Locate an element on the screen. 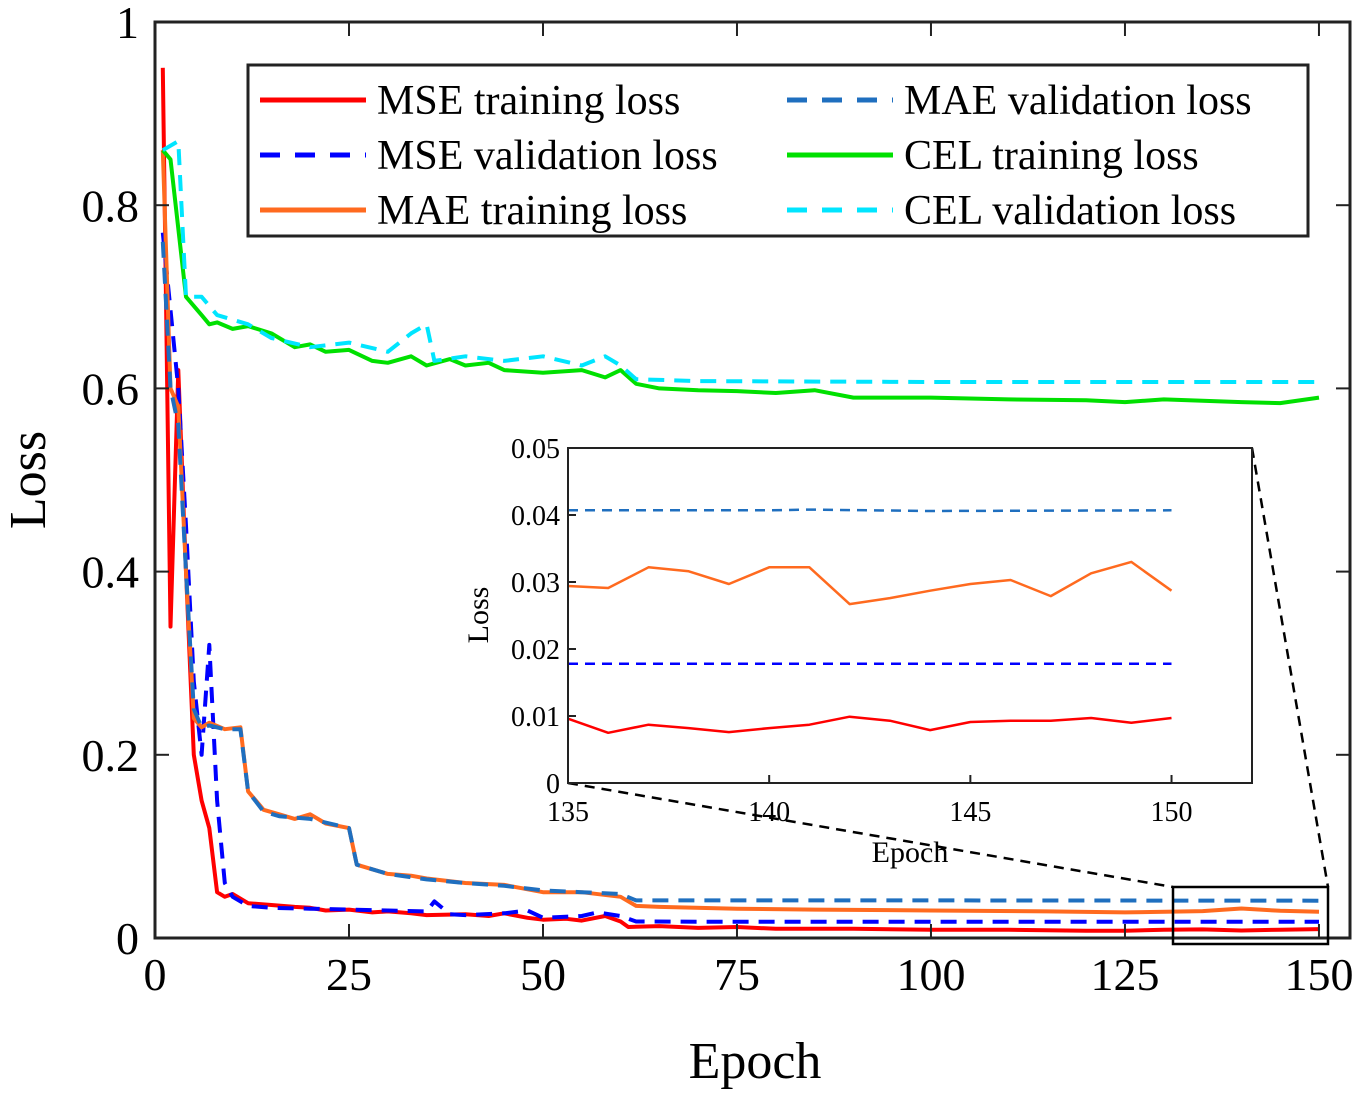  legend-label: CEL validation loss is located at coordinates (1070, 211).